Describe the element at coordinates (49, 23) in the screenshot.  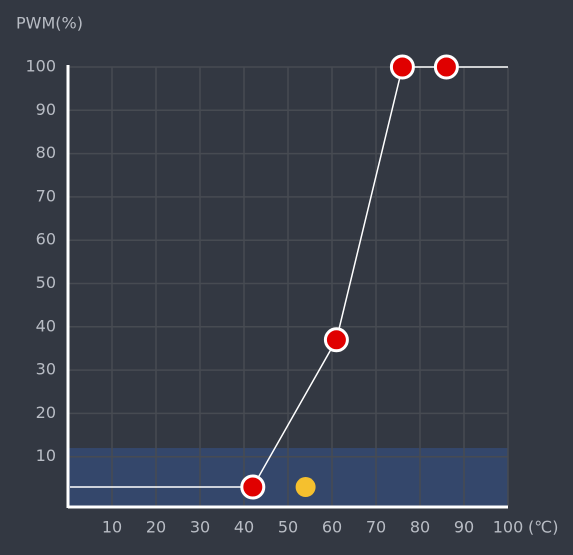
I see `y-axis-label: PWM(%)` at that location.